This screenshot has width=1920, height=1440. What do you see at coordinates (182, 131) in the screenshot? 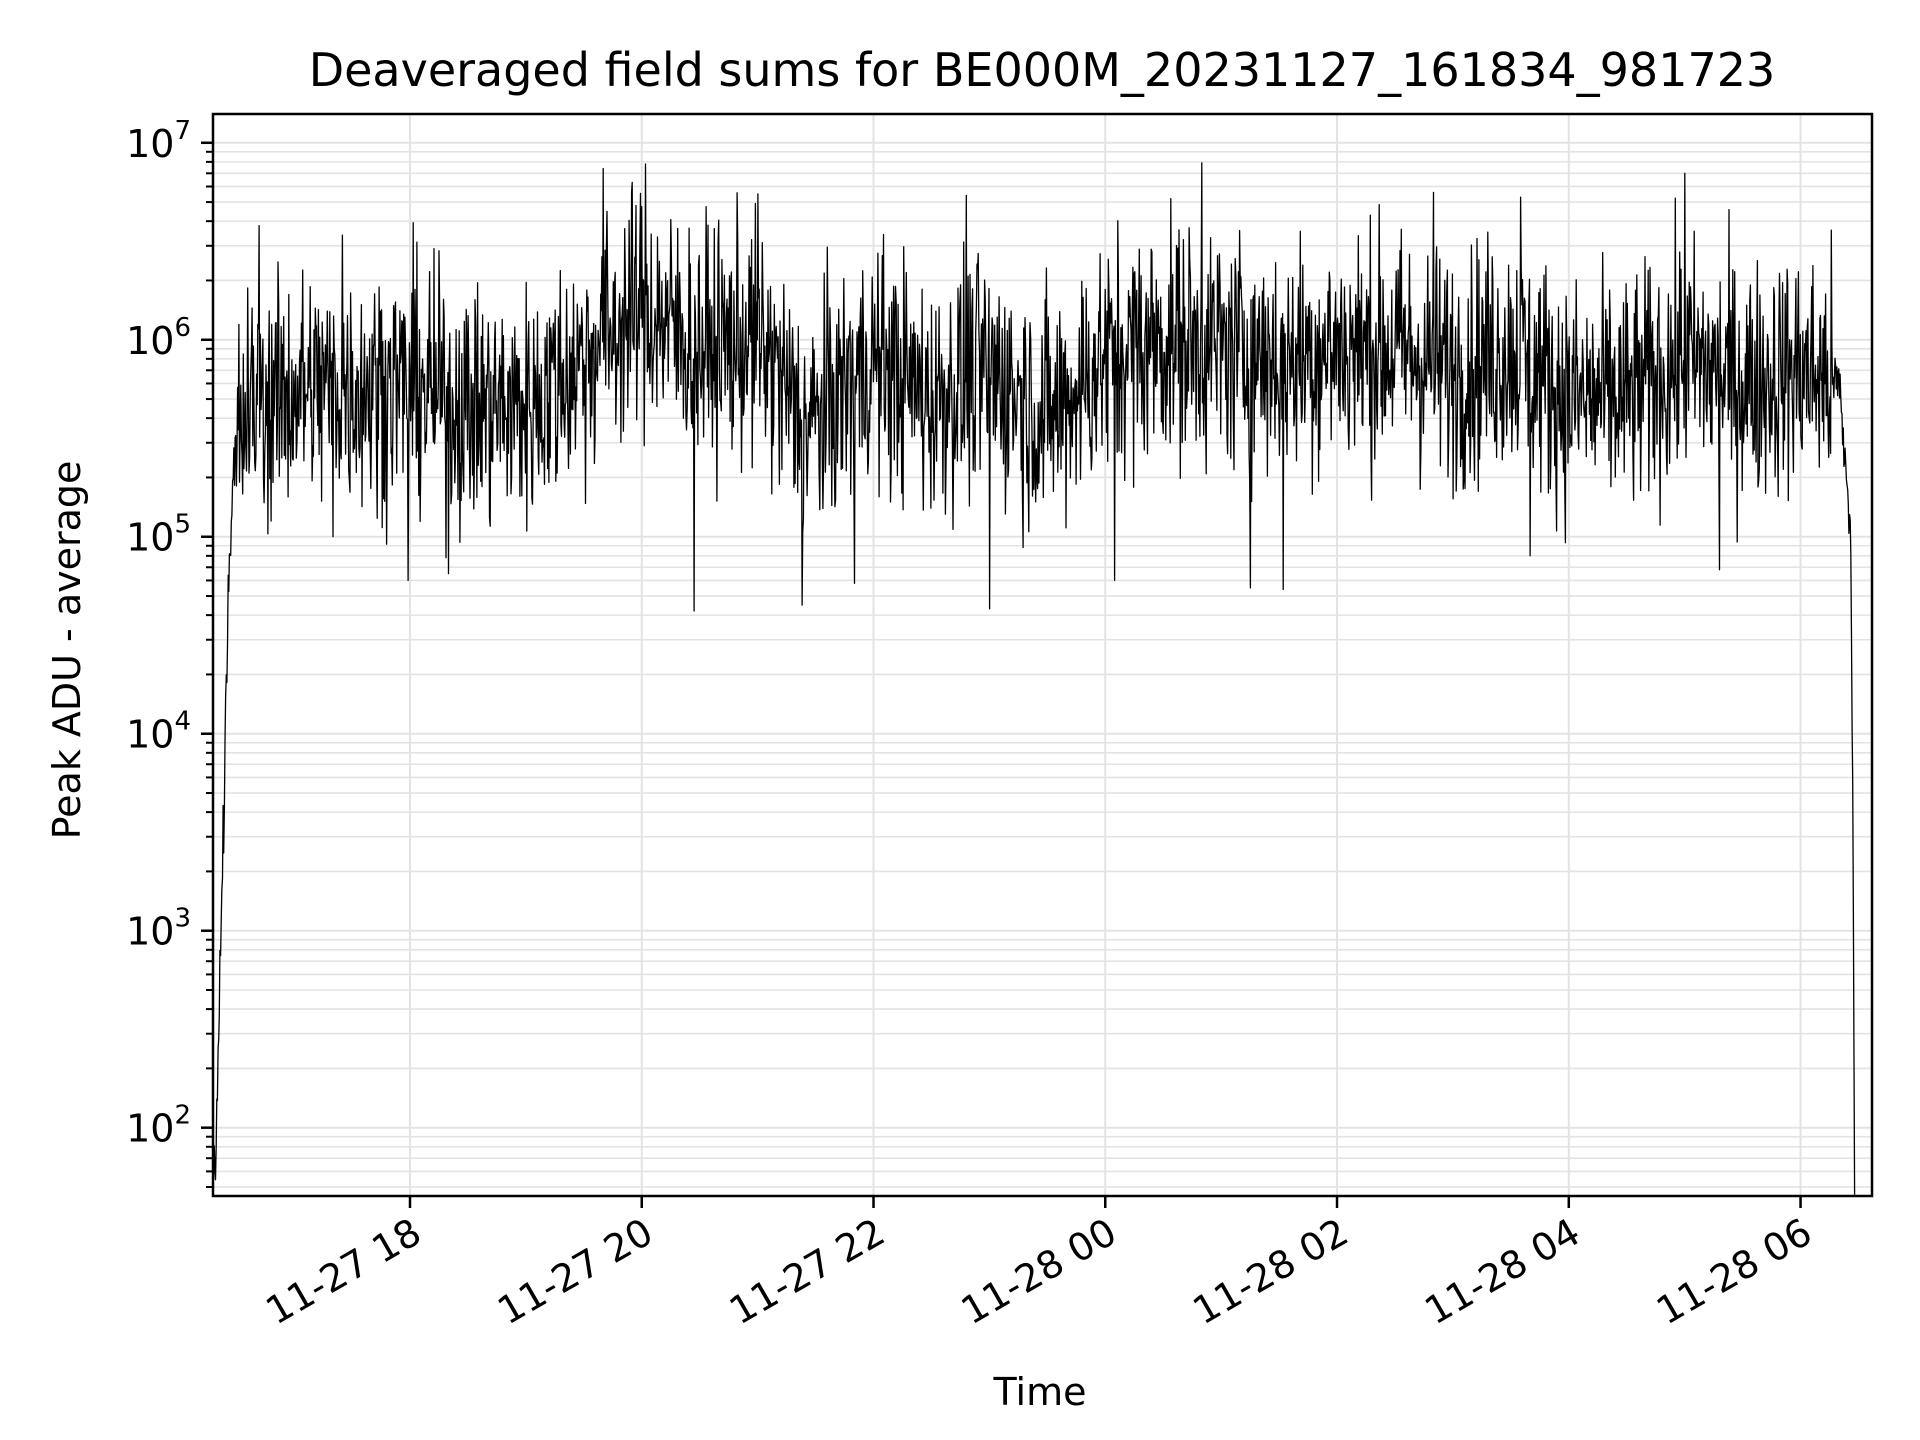
I see `y-tick-exponent: 7` at bounding box center [182, 131].